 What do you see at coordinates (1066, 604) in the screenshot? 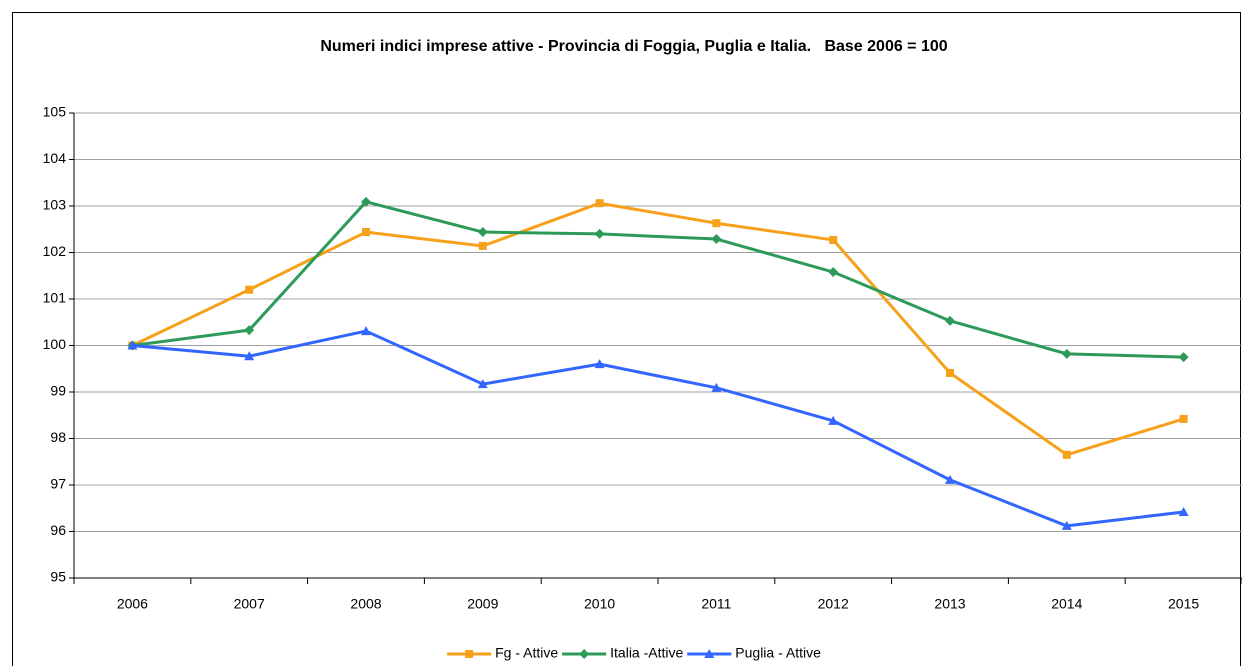
I see `x-tick-label: 2014` at bounding box center [1066, 604].